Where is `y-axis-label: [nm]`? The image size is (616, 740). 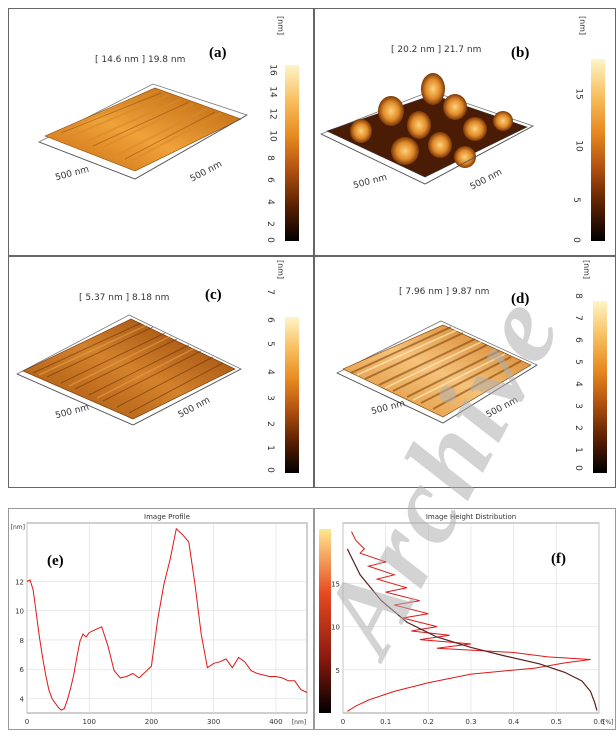
y-axis-label: [nm] is located at coordinates (18, 527).